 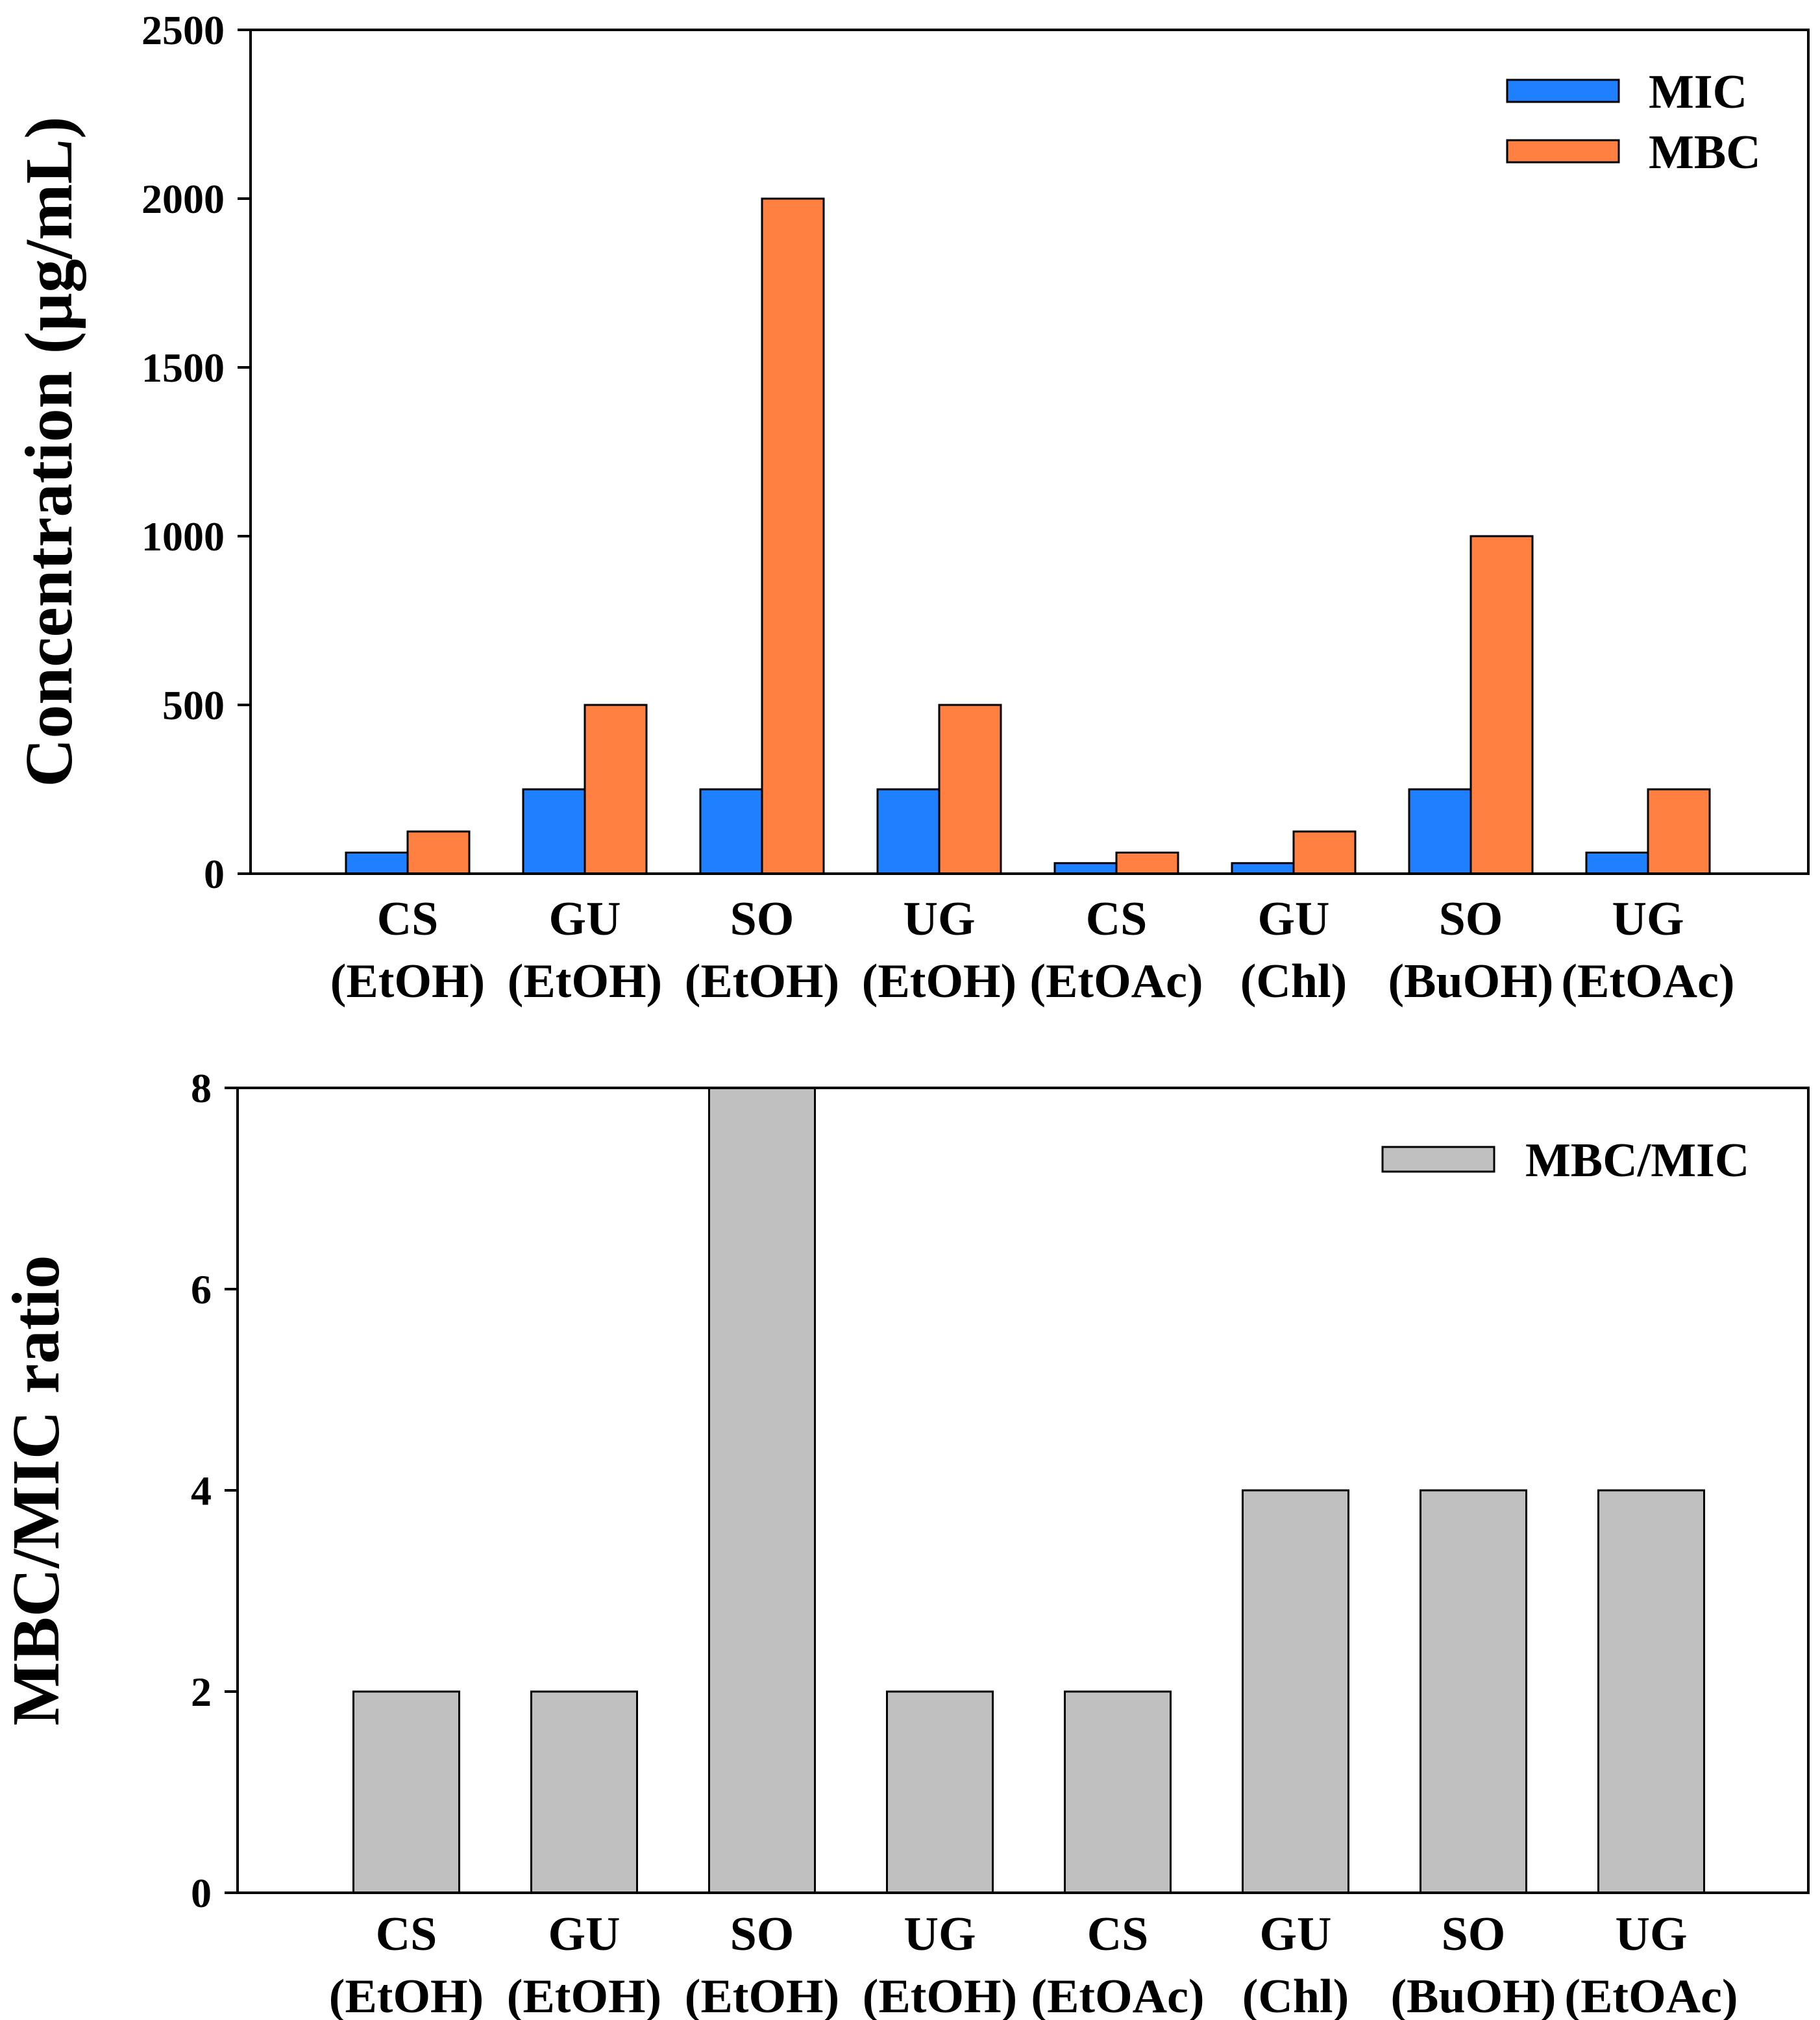 What do you see at coordinates (49, 452) in the screenshot?
I see `y-axis-label: Concentration (µg/mL)` at bounding box center [49, 452].